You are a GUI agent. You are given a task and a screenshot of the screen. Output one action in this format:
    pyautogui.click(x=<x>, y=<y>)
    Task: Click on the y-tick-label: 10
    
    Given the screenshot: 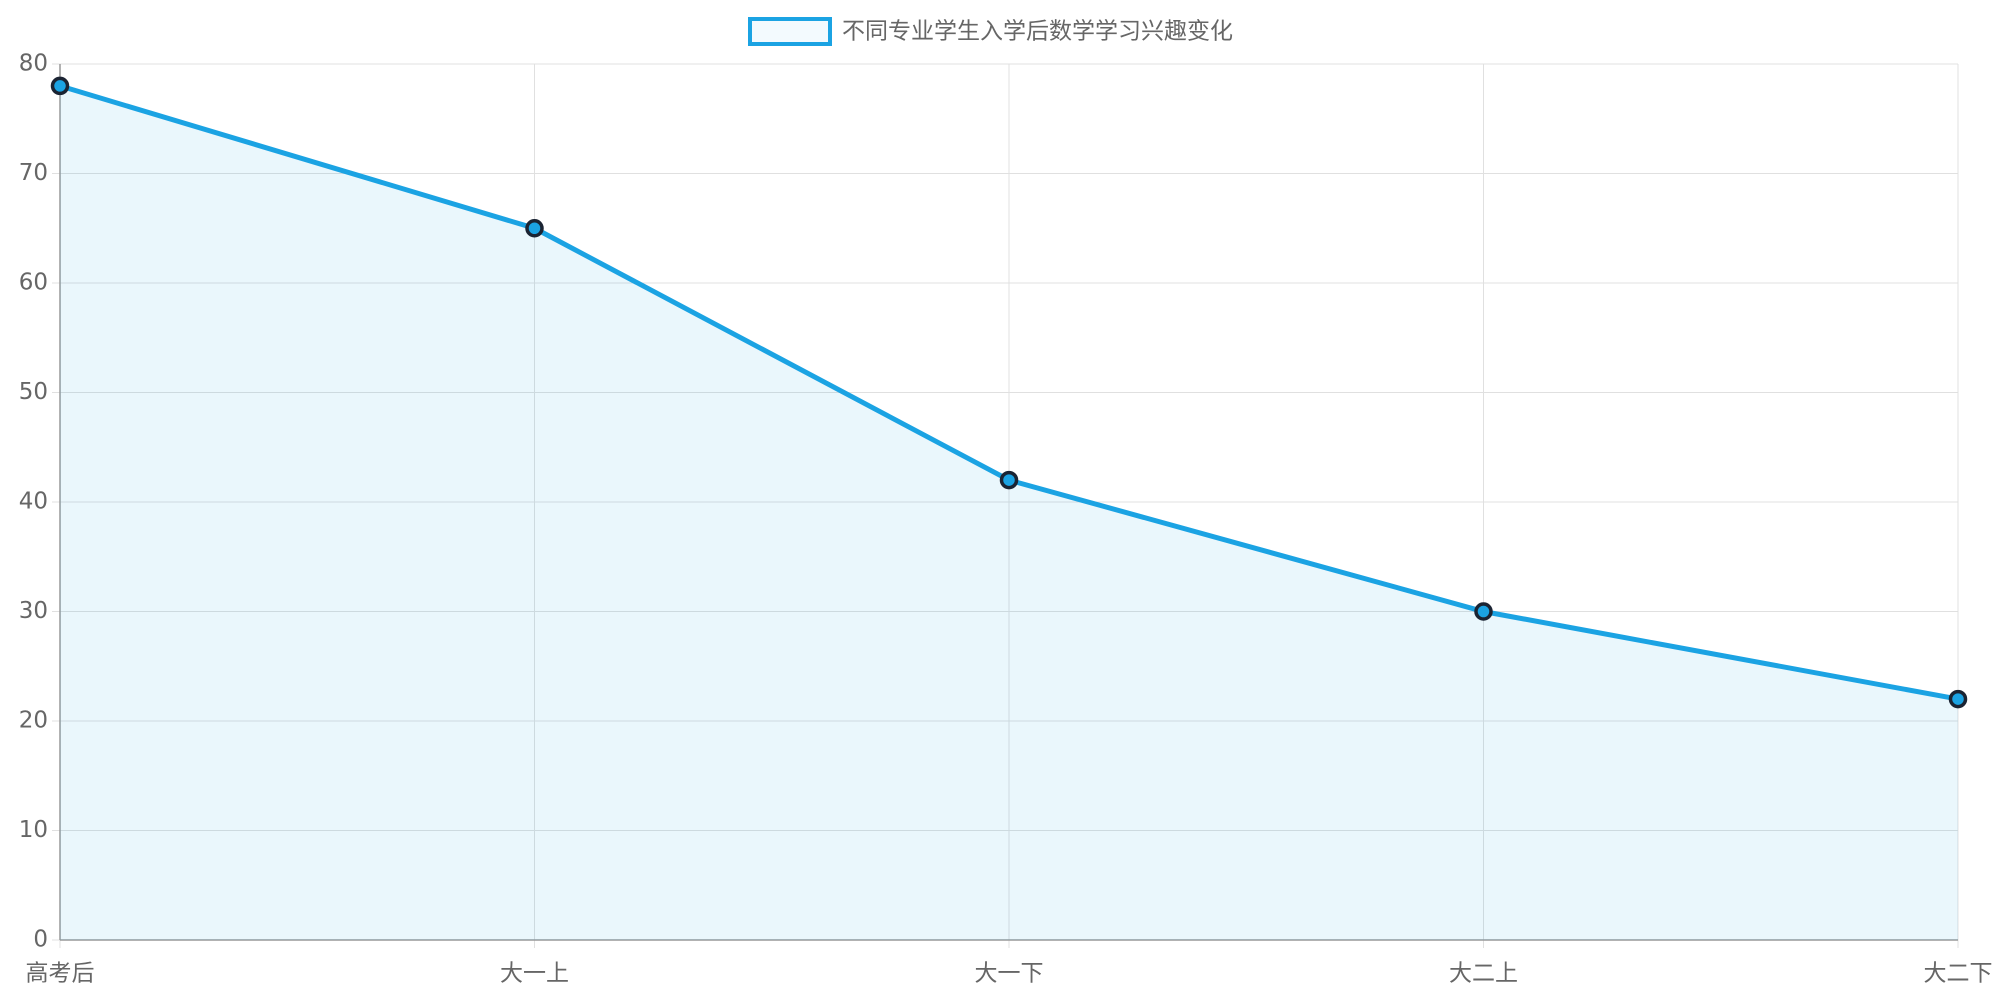 What is the action you would take?
    pyautogui.click(x=33, y=830)
    